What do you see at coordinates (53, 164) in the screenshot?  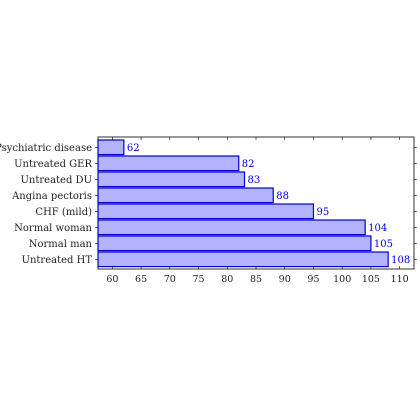 I see `category-label-untreated-ger: Untreated GER` at bounding box center [53, 164].